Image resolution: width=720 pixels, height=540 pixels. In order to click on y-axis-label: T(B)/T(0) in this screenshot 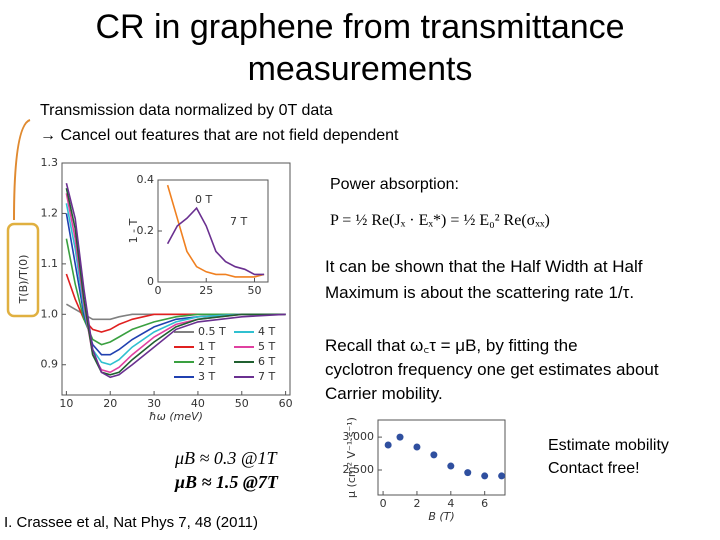, I will do `click(23, 280)`.